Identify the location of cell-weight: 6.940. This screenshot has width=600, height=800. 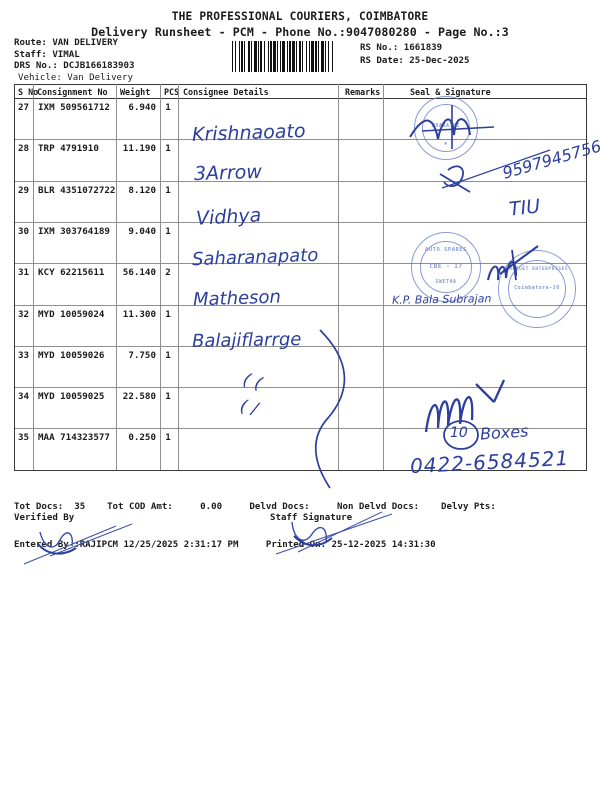
(142, 107).